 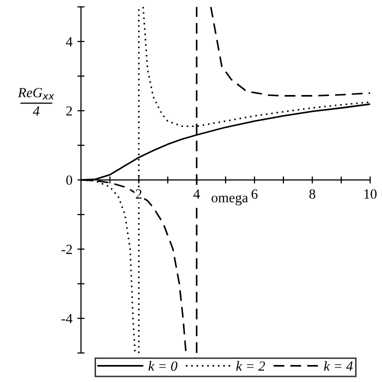 I want to click on y-tick-label: 4, so click(x=69, y=41).